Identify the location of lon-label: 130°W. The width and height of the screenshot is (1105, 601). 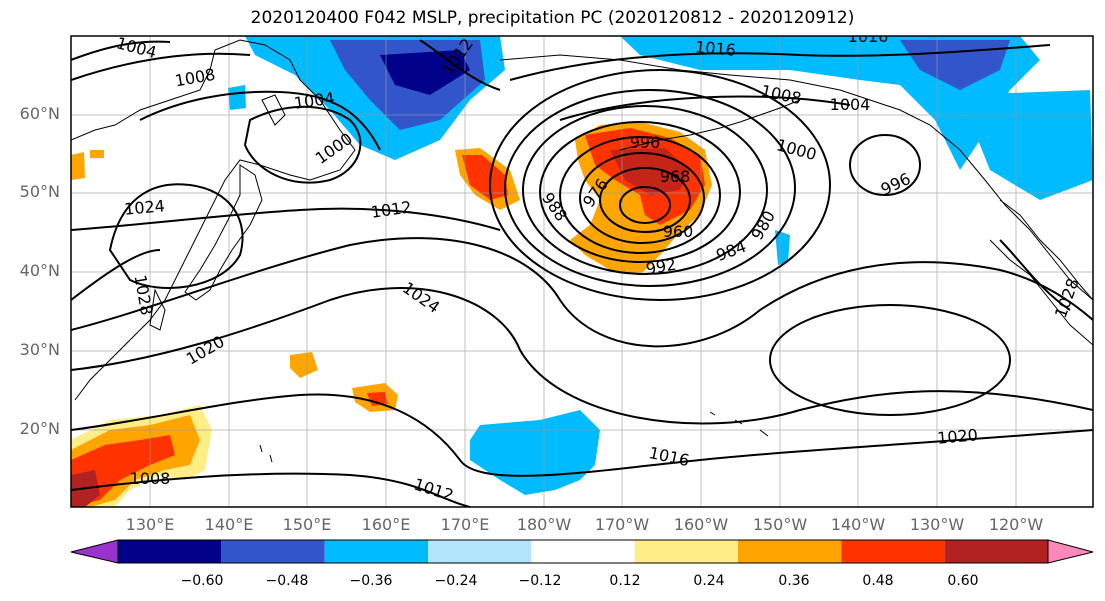
(937, 524).